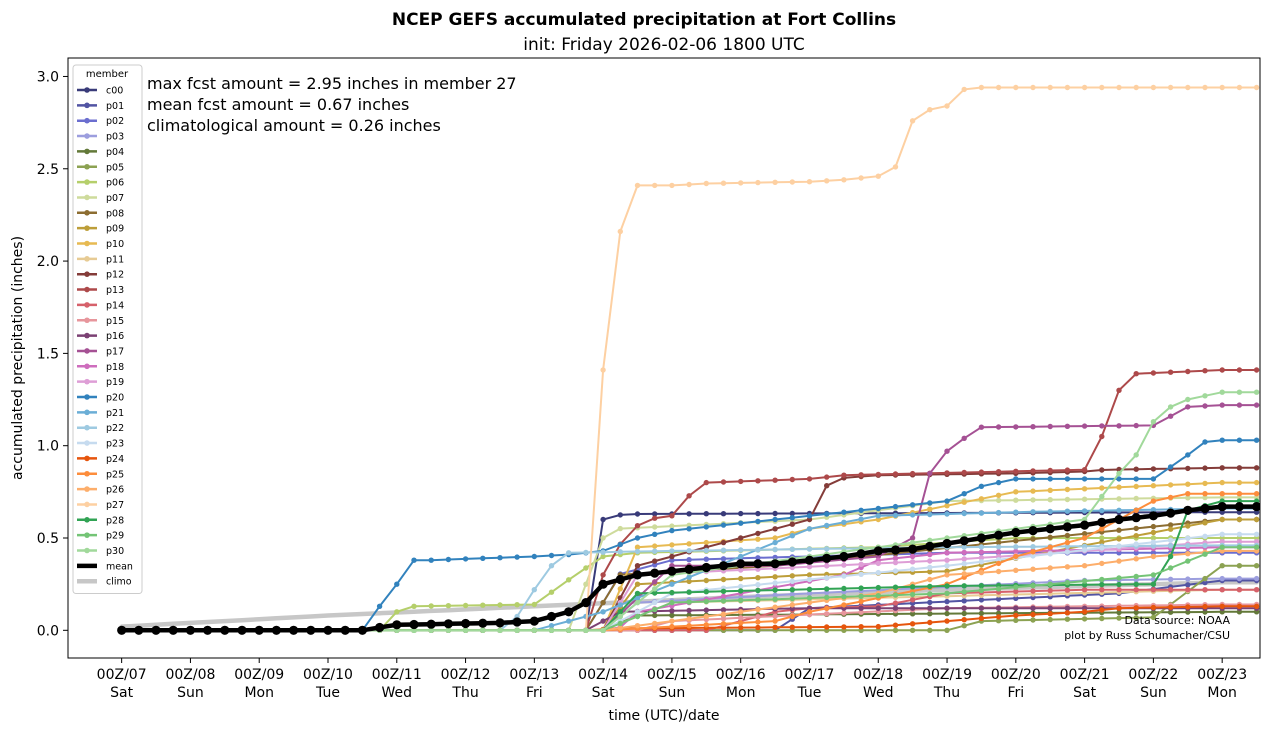 Image resolution: width=1271 pixels, height=733 pixels. I want to click on legend-entry-p12: p12, so click(100, 275).